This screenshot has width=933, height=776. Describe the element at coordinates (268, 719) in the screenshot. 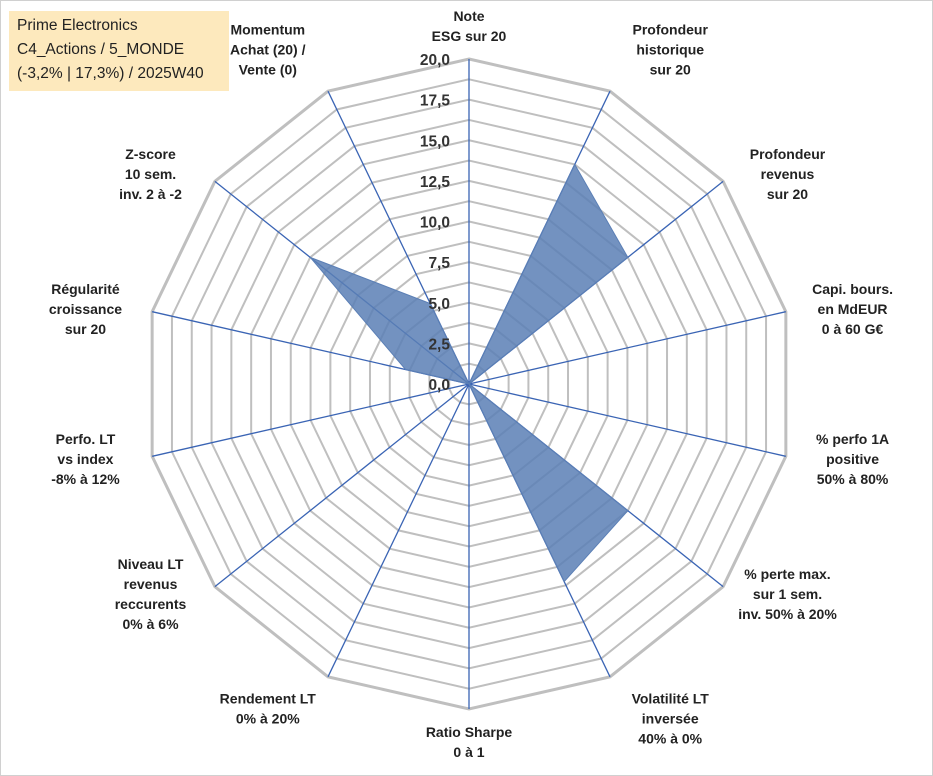

I see `category-label-line: 0% à 20%` at that location.